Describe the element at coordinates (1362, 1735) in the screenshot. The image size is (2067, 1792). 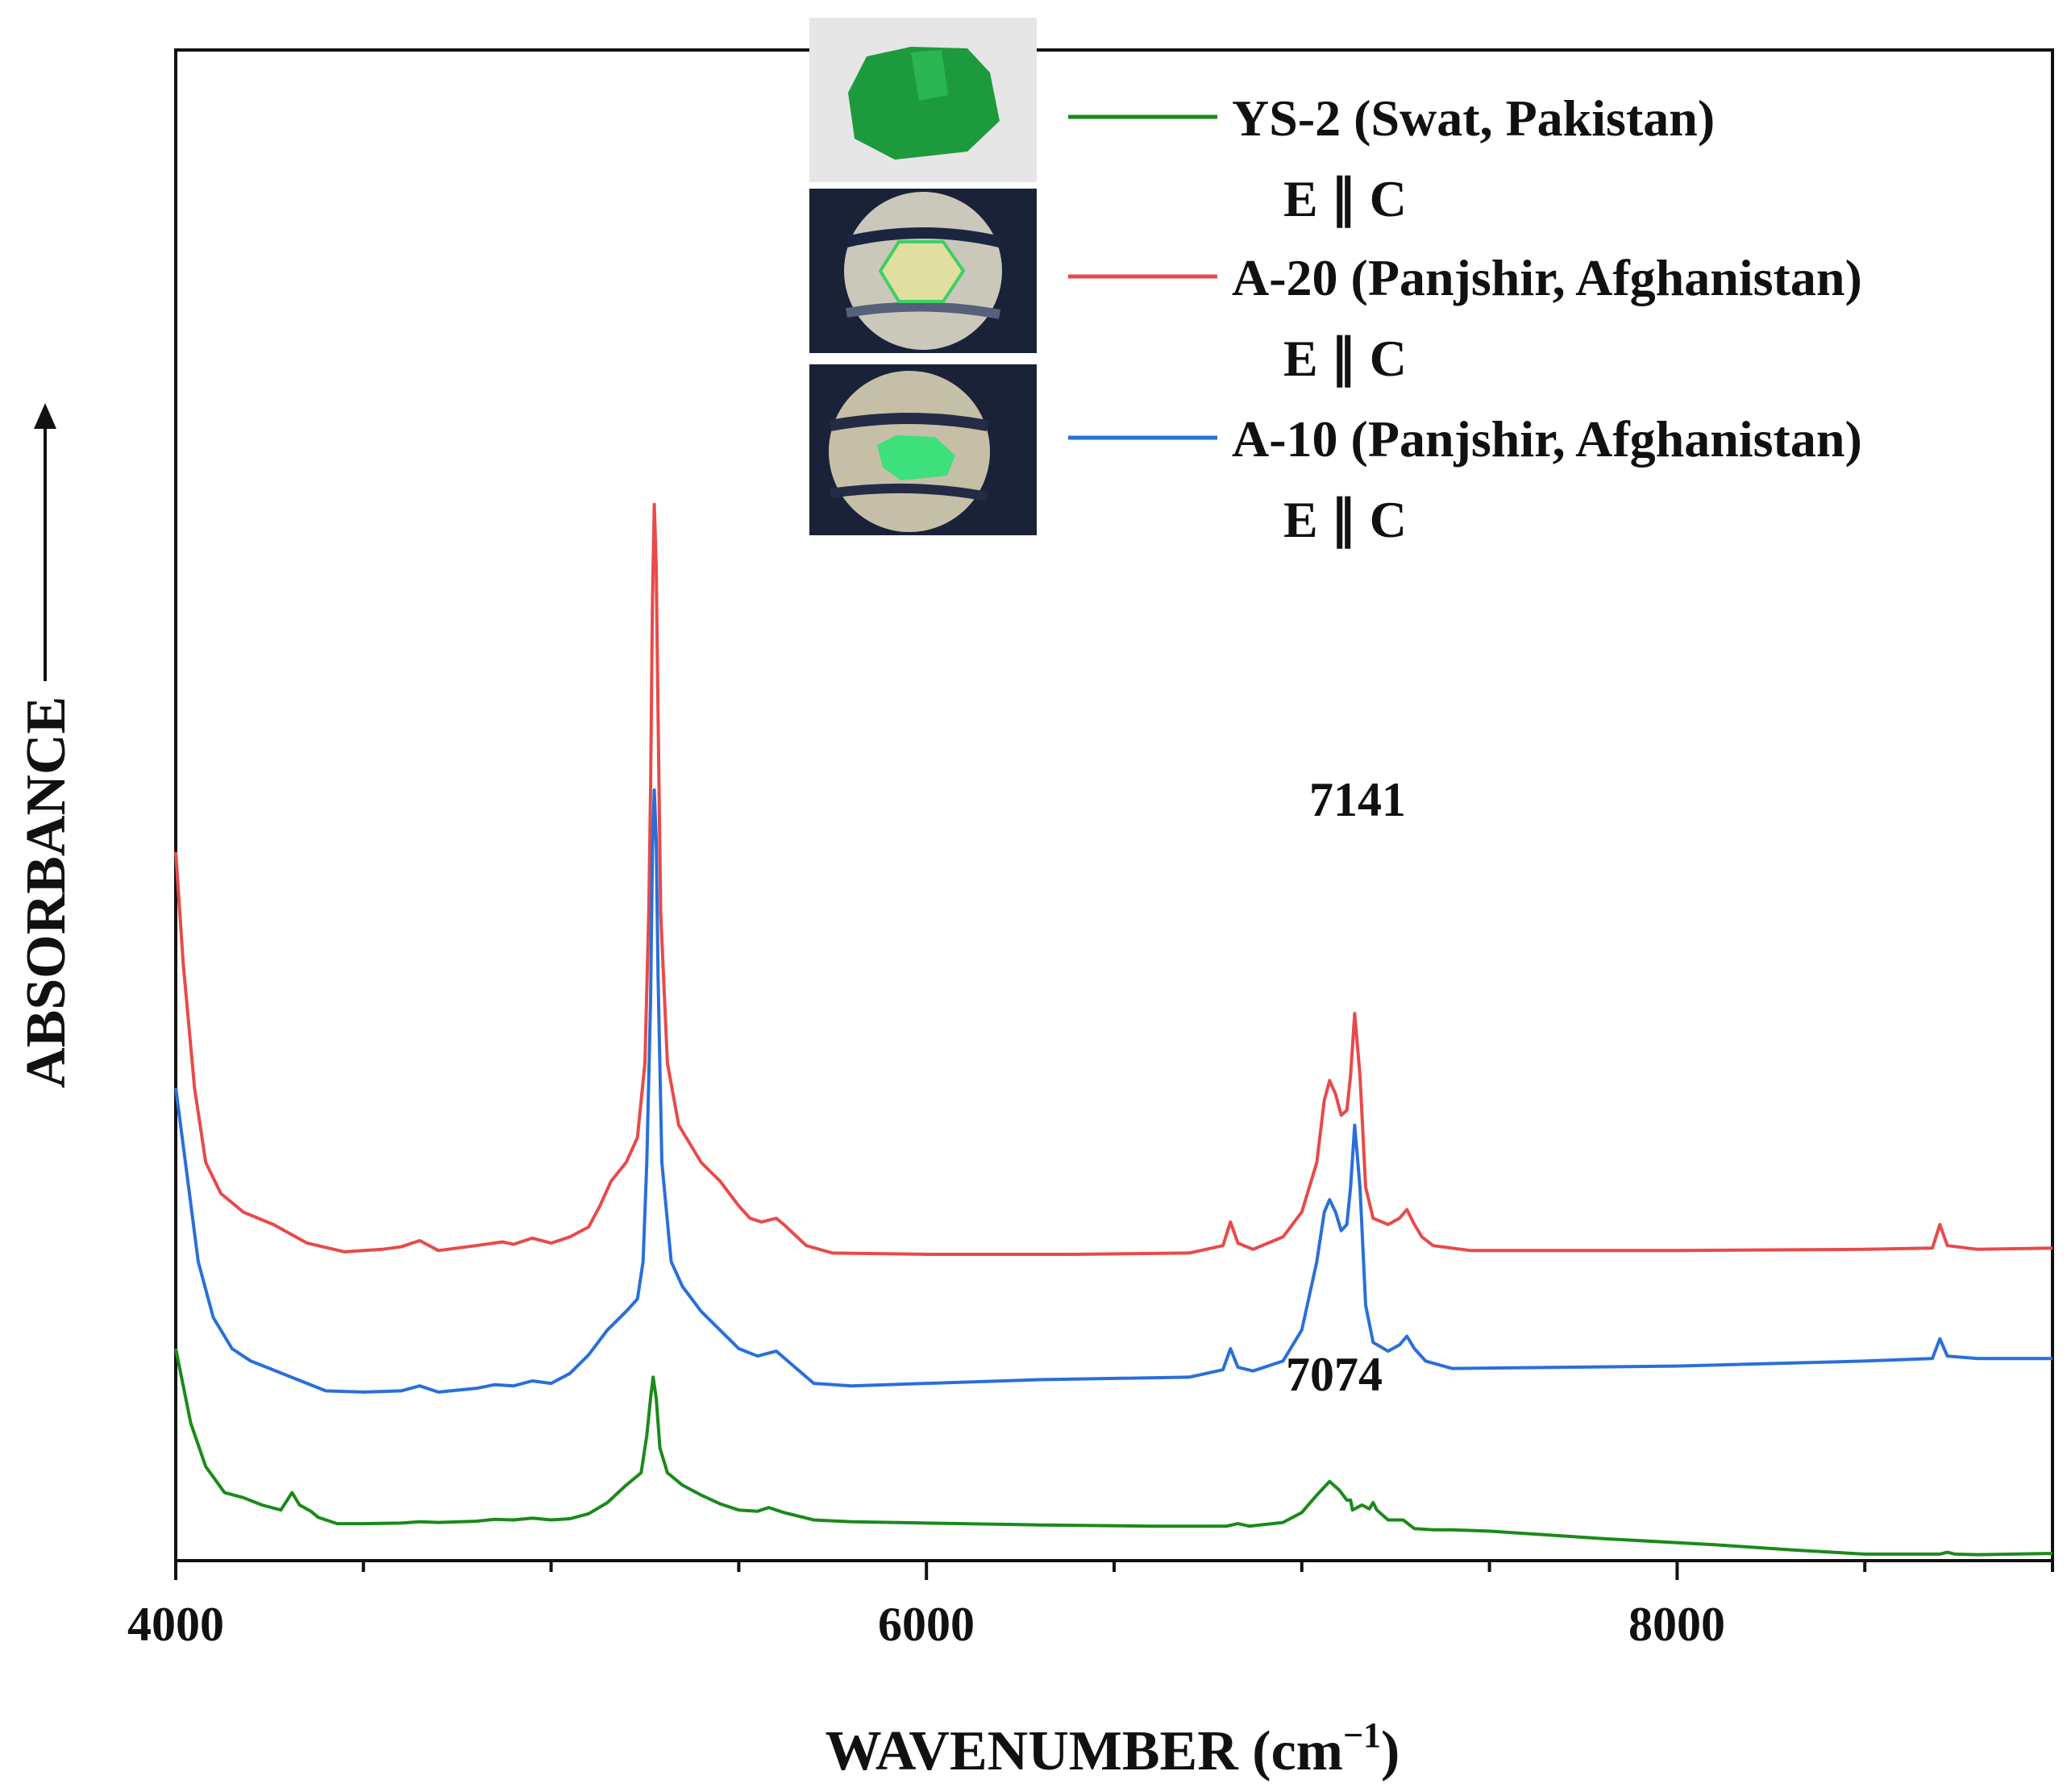
I see `x-axis-title-superscript: −1` at that location.